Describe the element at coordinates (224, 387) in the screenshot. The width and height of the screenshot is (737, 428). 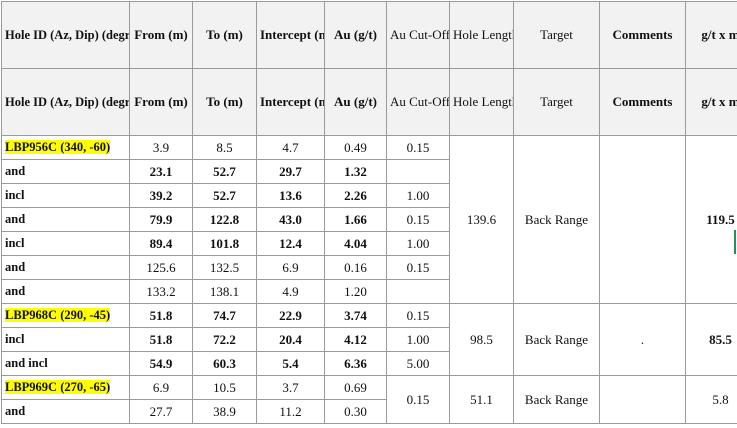
I see `to-cell: 10.5` at that location.